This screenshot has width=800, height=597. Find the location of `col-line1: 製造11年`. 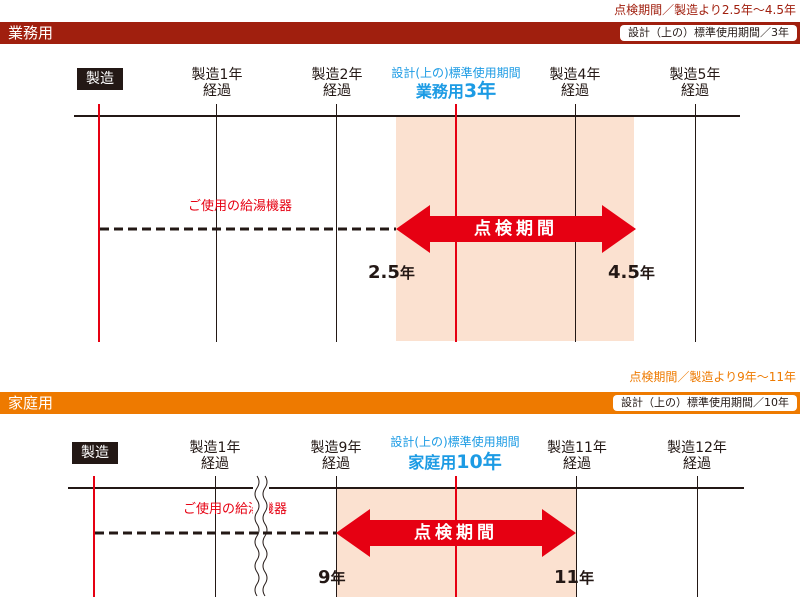

col-line1: 製造11年 is located at coordinates (577, 448).